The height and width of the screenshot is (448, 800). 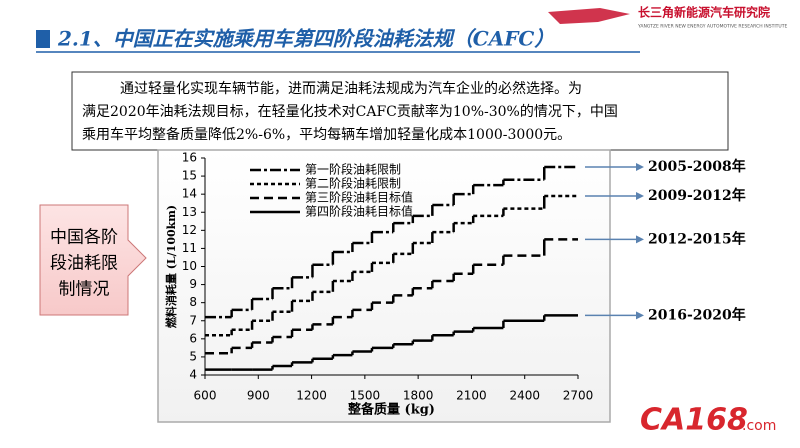 What do you see at coordinates (193, 284) in the screenshot?
I see `y-tick-label: 9` at bounding box center [193, 284].